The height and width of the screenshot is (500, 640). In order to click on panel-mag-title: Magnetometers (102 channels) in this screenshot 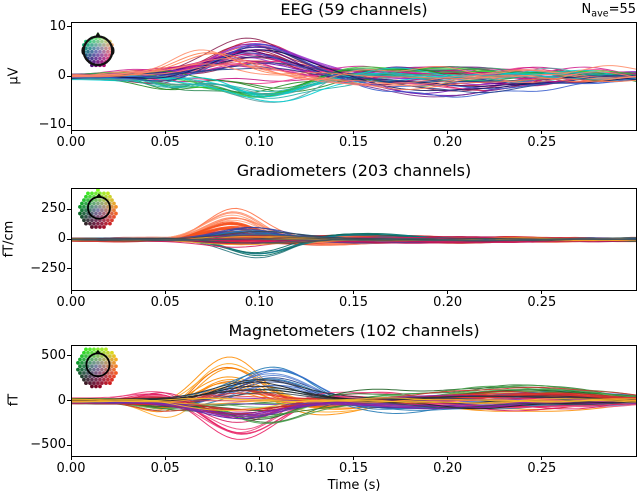, I will do `click(354, 330)`.